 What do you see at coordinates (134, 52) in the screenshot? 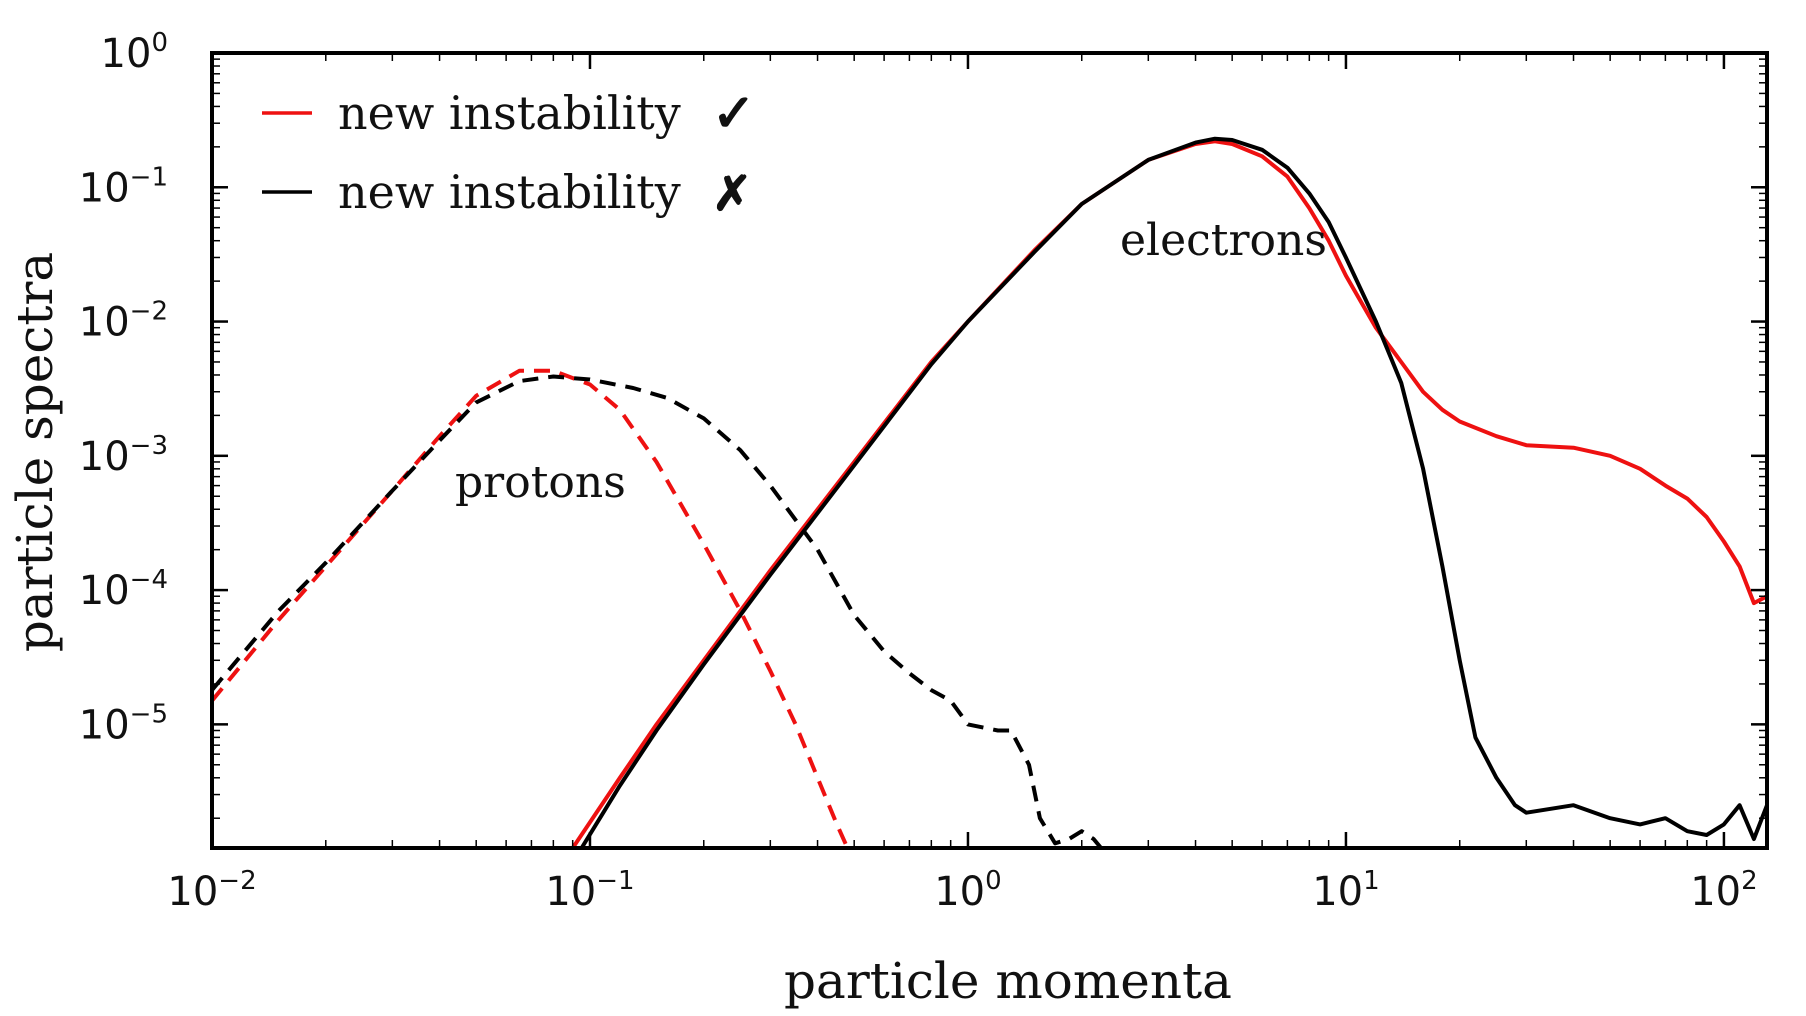
I see `y-tick-label: 10⁰` at bounding box center [134, 52].